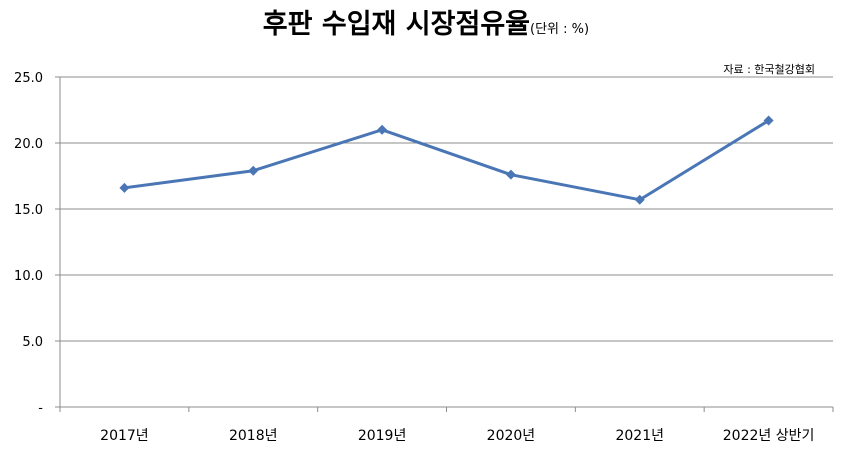  Describe the element at coordinates (639, 436) in the screenshot. I see `x-tick-label-4: 2021년` at that location.